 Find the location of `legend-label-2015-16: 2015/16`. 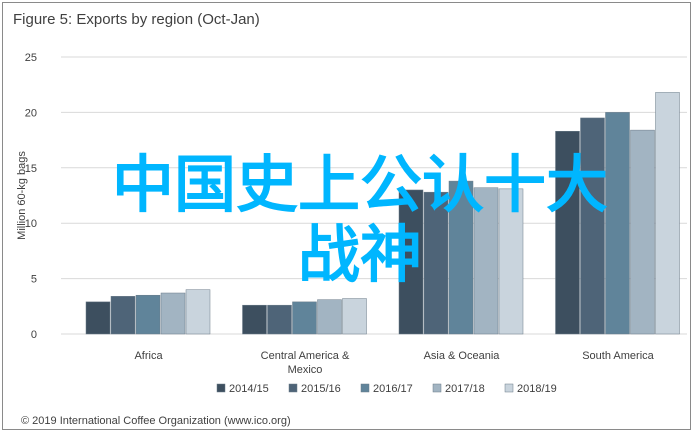

legend-label-2015-16: 2015/16 is located at coordinates (321, 389).